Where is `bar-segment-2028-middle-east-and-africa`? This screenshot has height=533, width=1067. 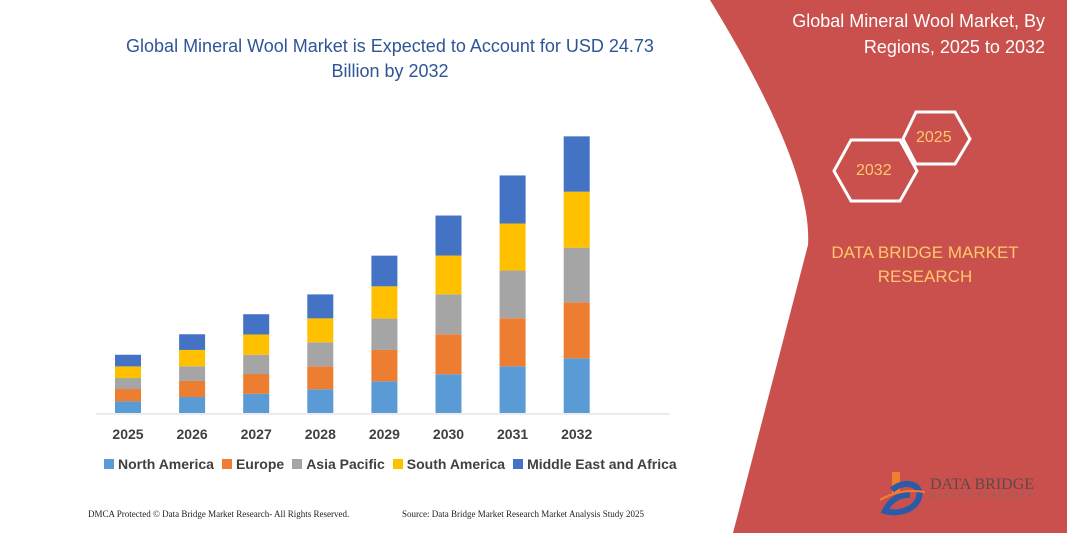 bar-segment-2028-middle-east-and-africa is located at coordinates (320, 306).